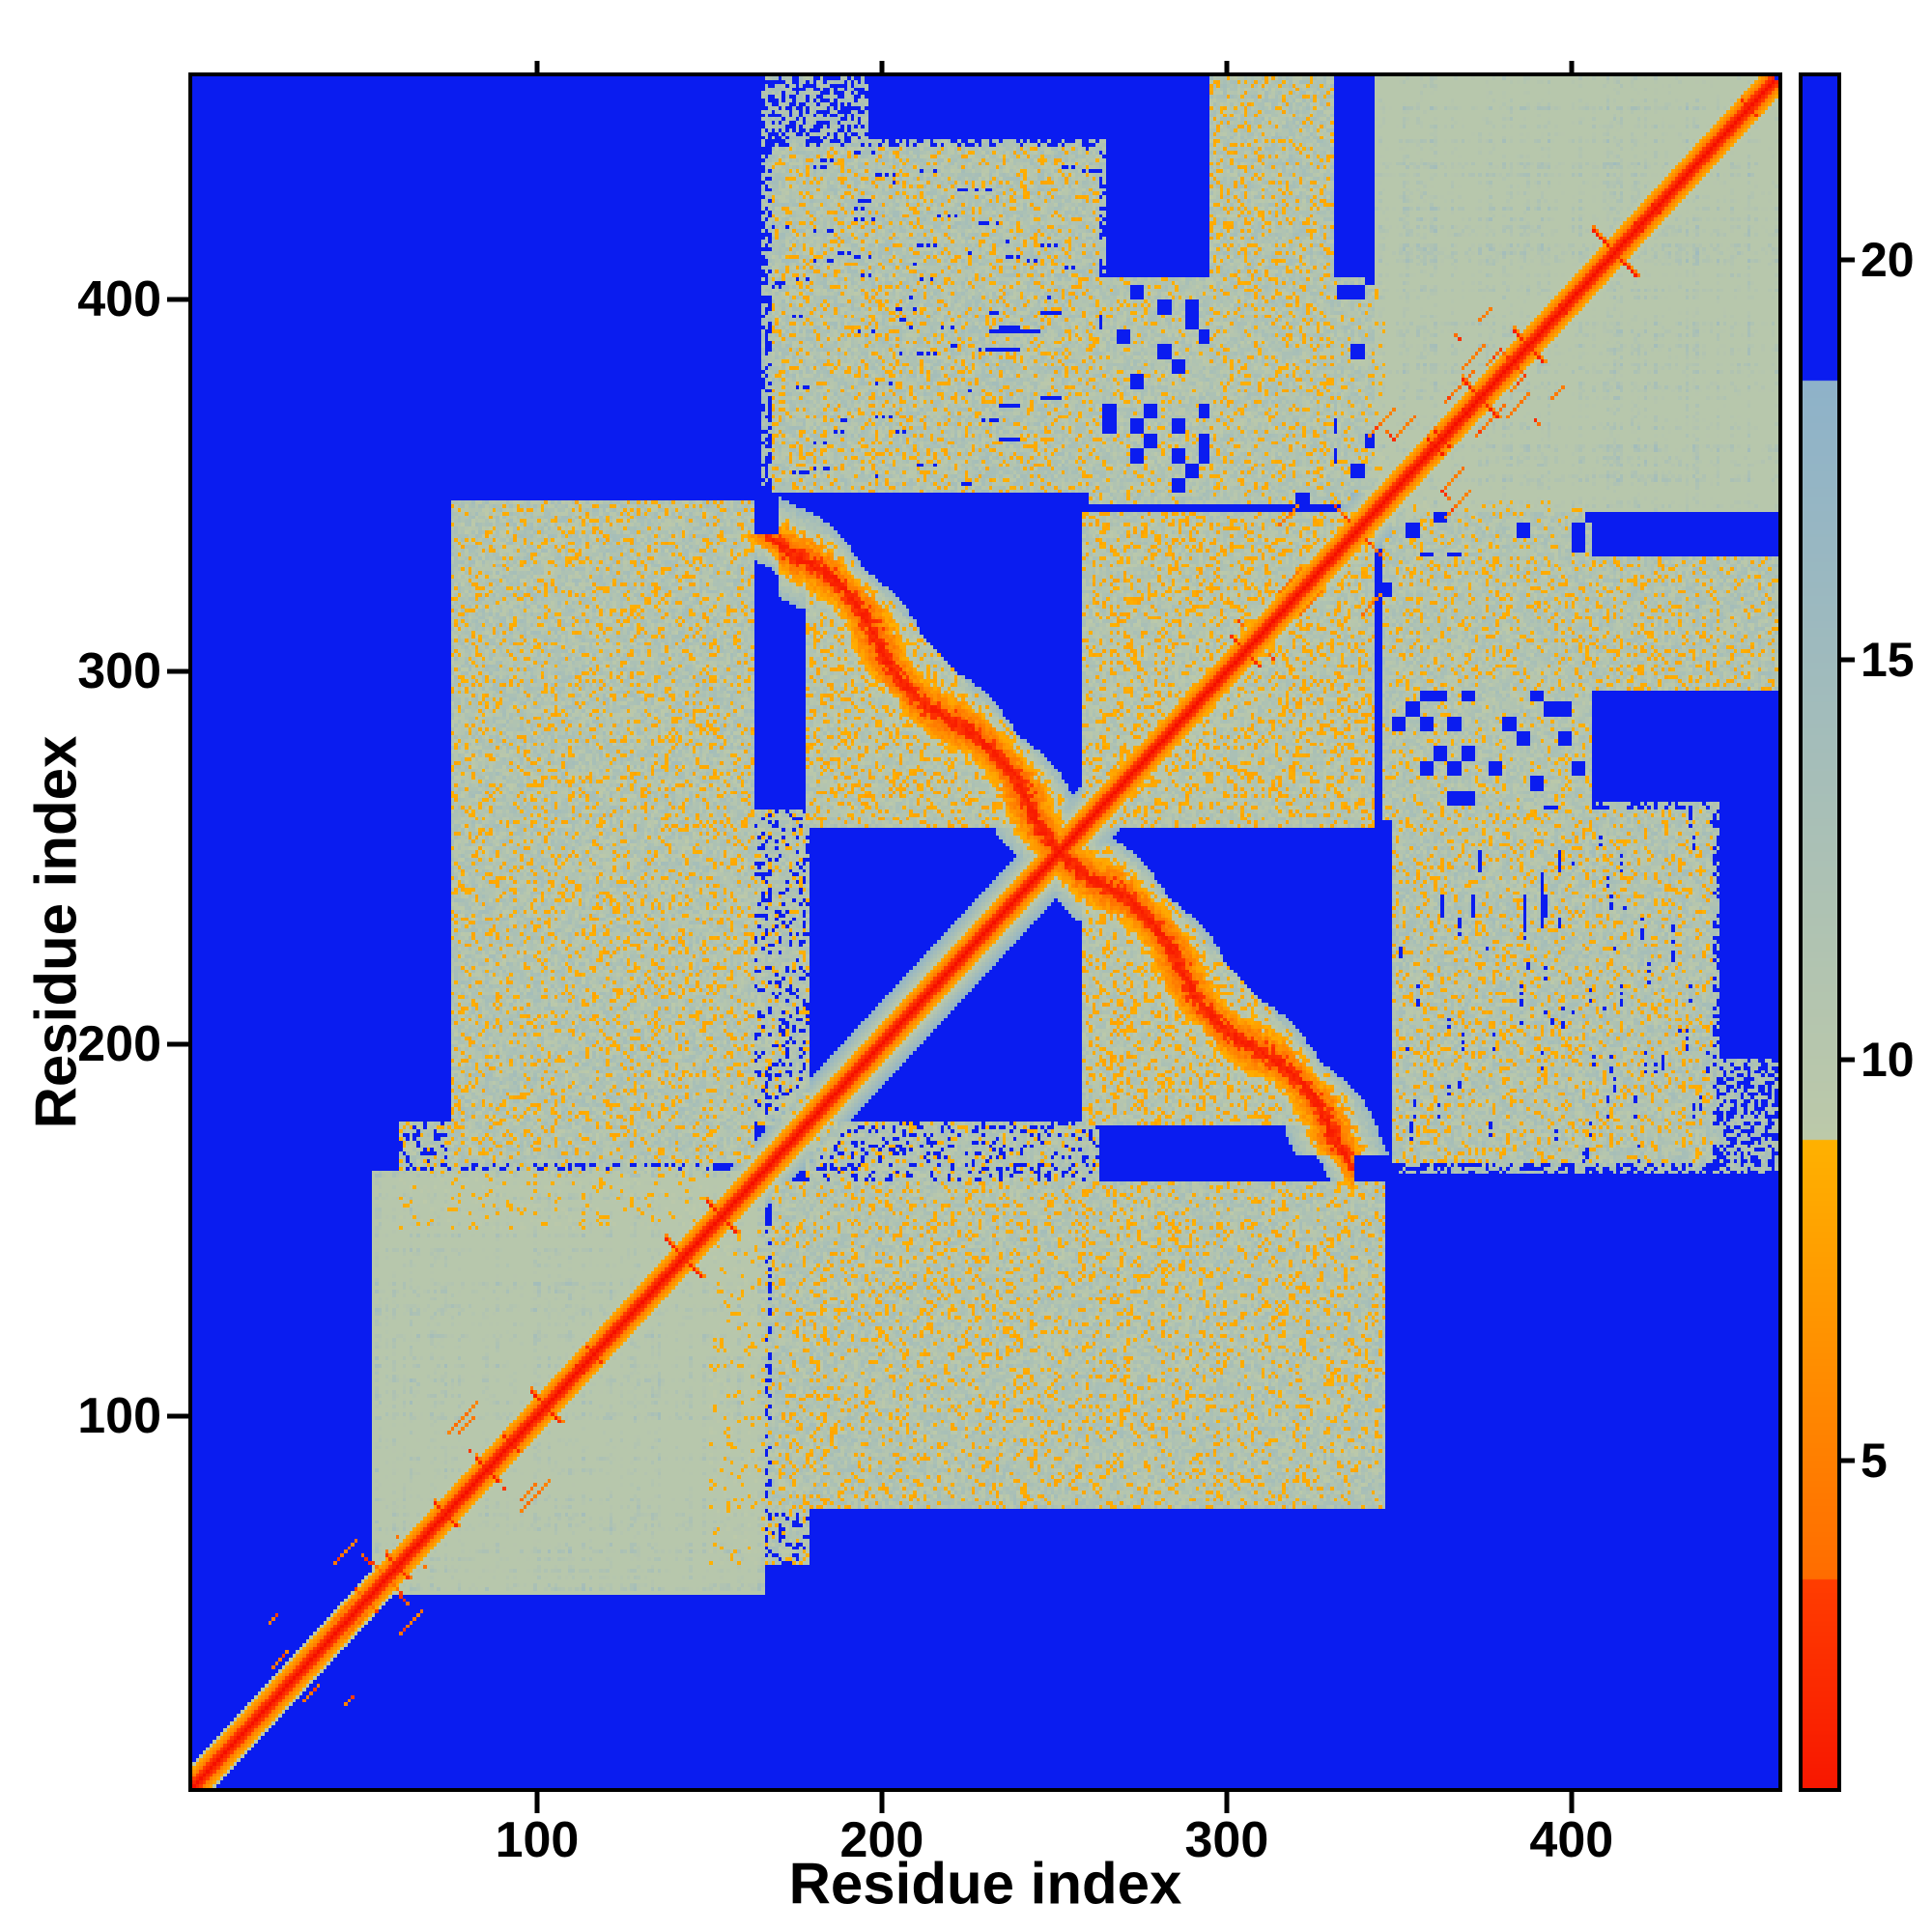 This screenshot has width=1932, height=1932. What do you see at coordinates (1820, 932) in the screenshot?
I see `colorbar-canvas` at bounding box center [1820, 932].